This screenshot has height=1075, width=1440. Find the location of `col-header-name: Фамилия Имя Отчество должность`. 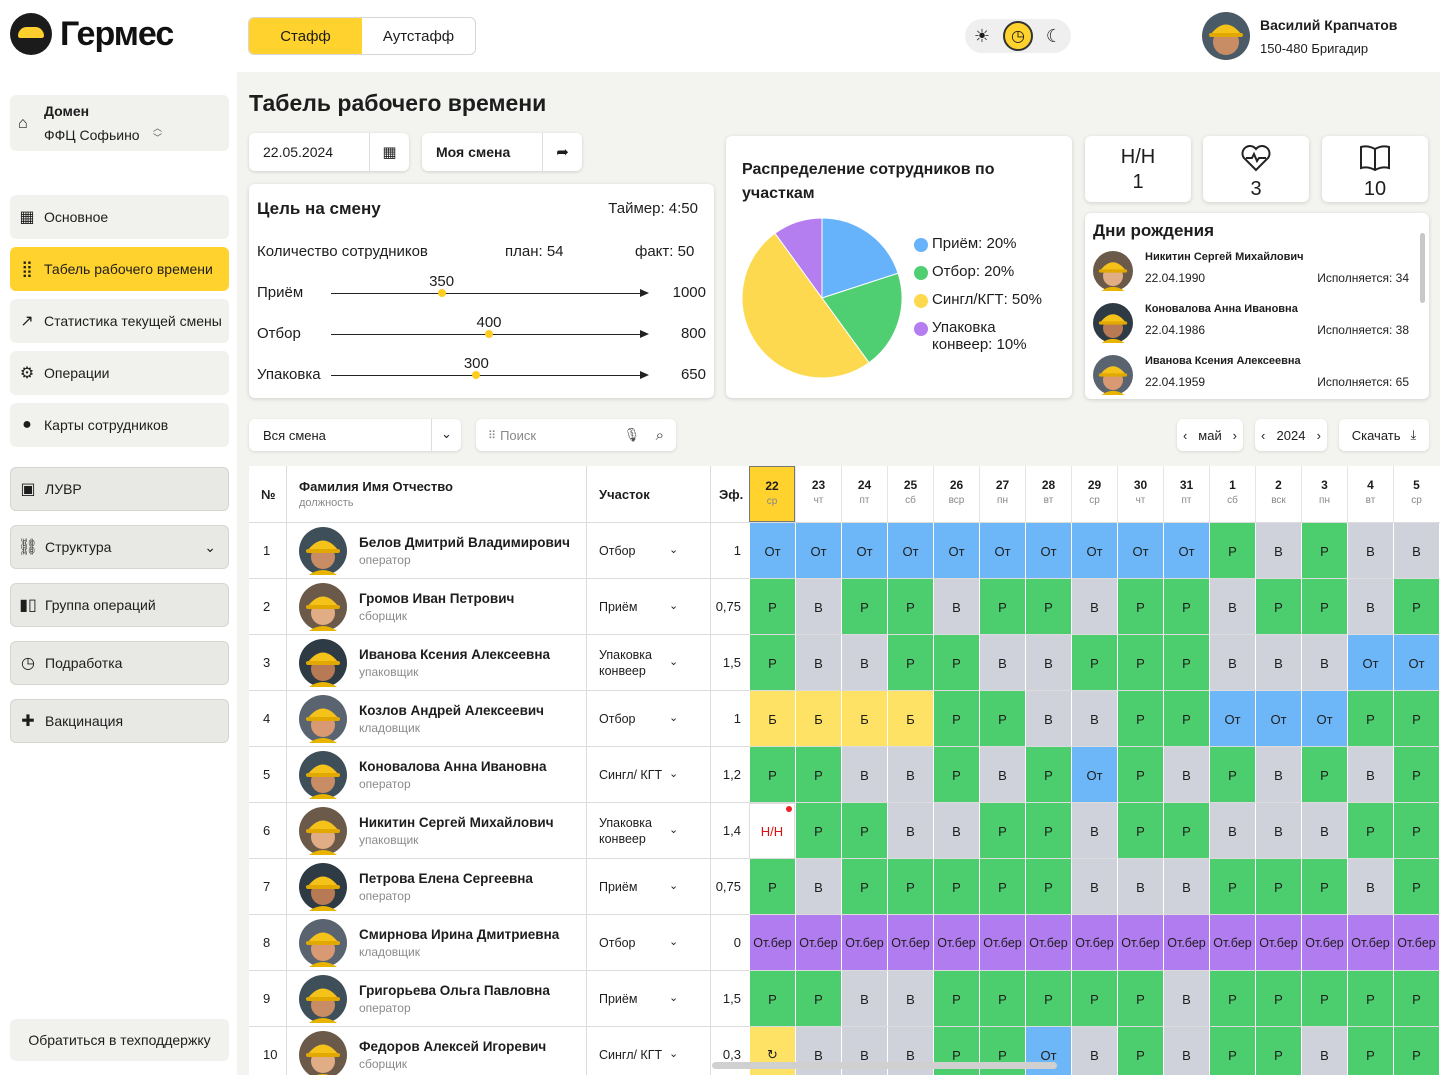

col-header-name: Фамилия Имя Отчество должность is located at coordinates (376, 494).